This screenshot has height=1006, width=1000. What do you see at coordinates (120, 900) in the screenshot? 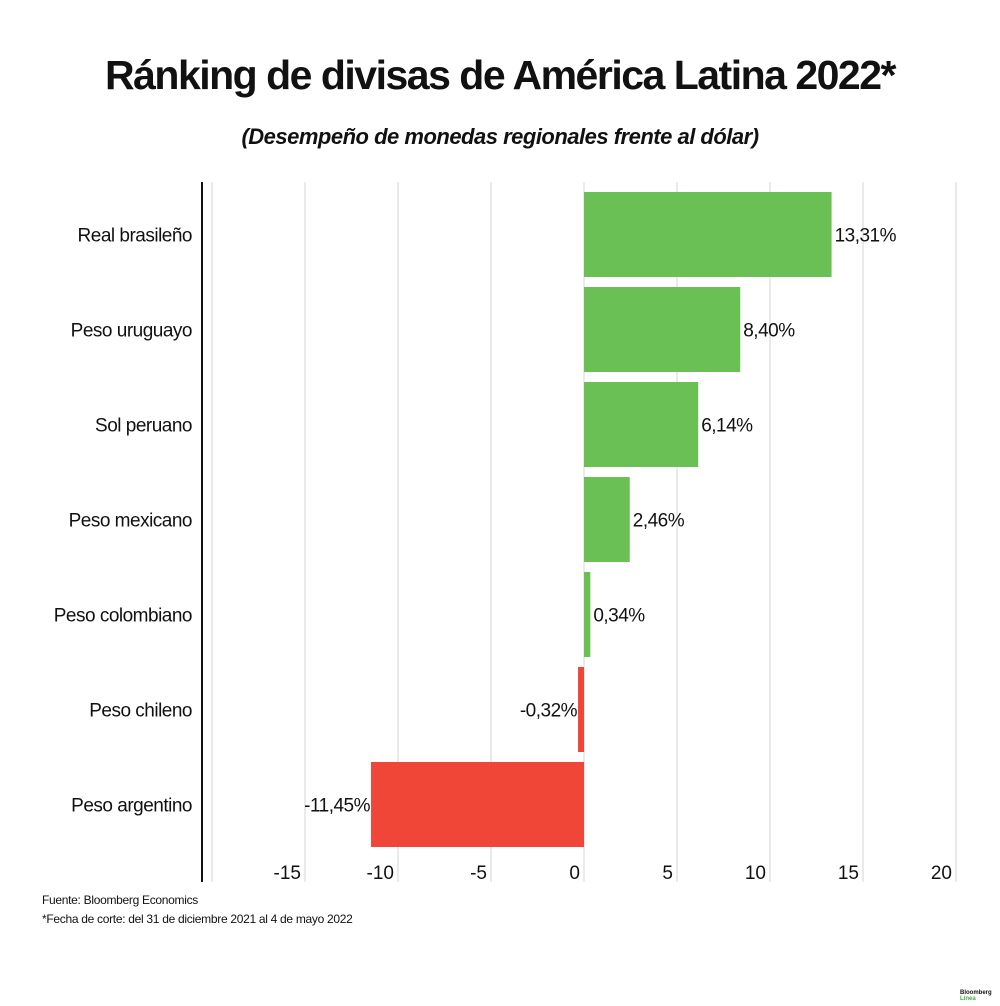
I see `source-note: Fuente: Bloomberg Economics` at bounding box center [120, 900].